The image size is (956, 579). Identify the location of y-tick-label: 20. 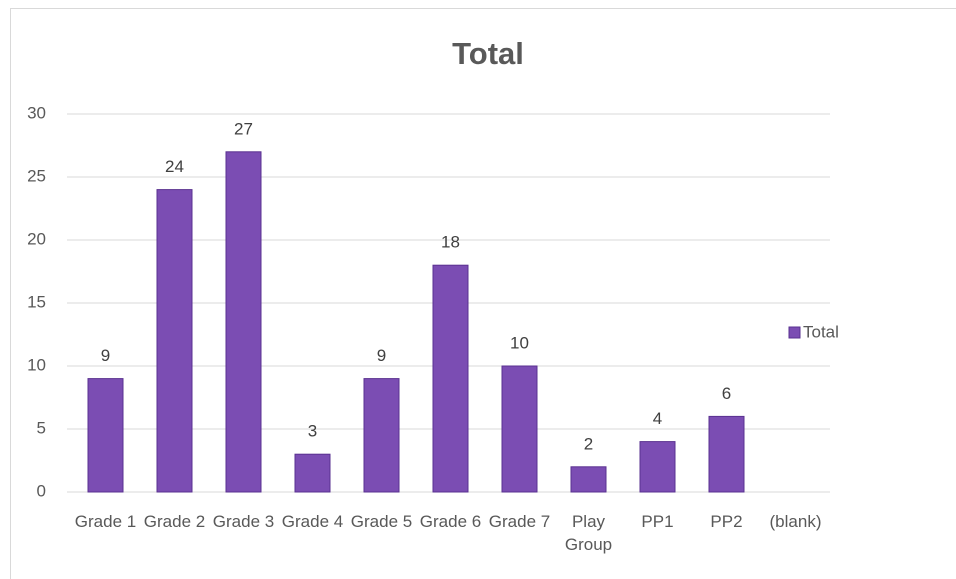
(36, 238).